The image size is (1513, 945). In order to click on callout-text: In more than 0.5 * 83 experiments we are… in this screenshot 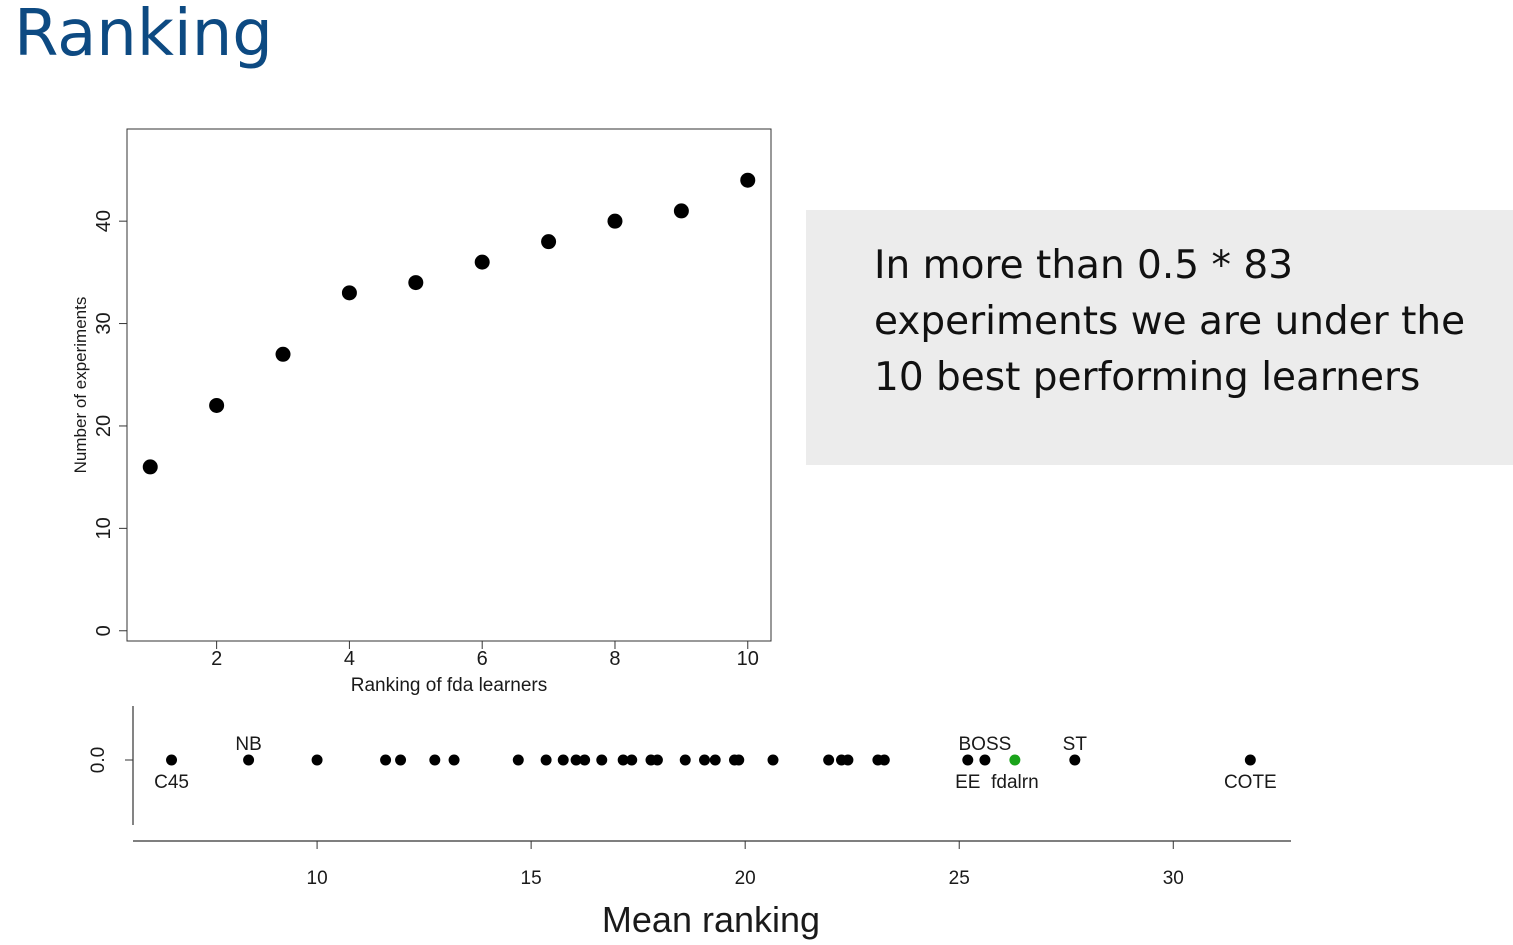, I will do `click(1170, 321)`.